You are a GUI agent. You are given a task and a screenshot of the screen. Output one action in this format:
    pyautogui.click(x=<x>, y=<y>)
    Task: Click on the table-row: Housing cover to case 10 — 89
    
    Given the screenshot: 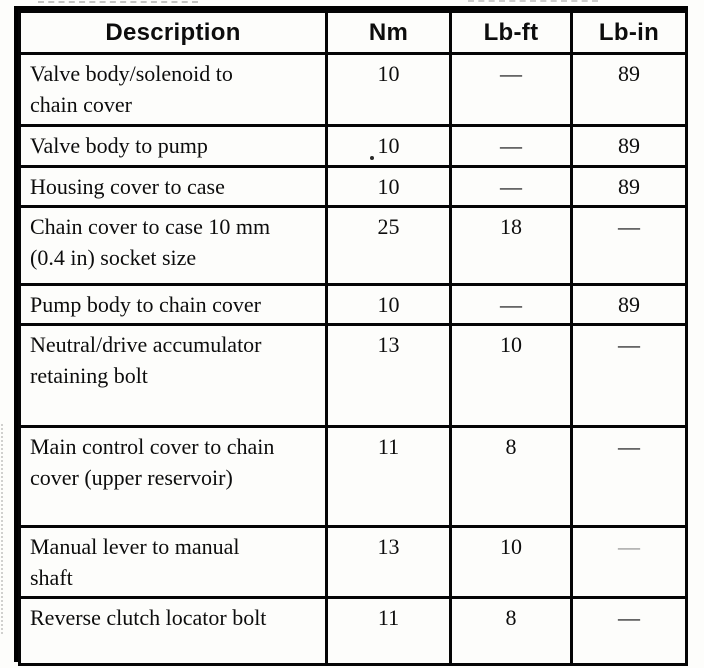 What is the action you would take?
    pyautogui.click(x=353, y=186)
    